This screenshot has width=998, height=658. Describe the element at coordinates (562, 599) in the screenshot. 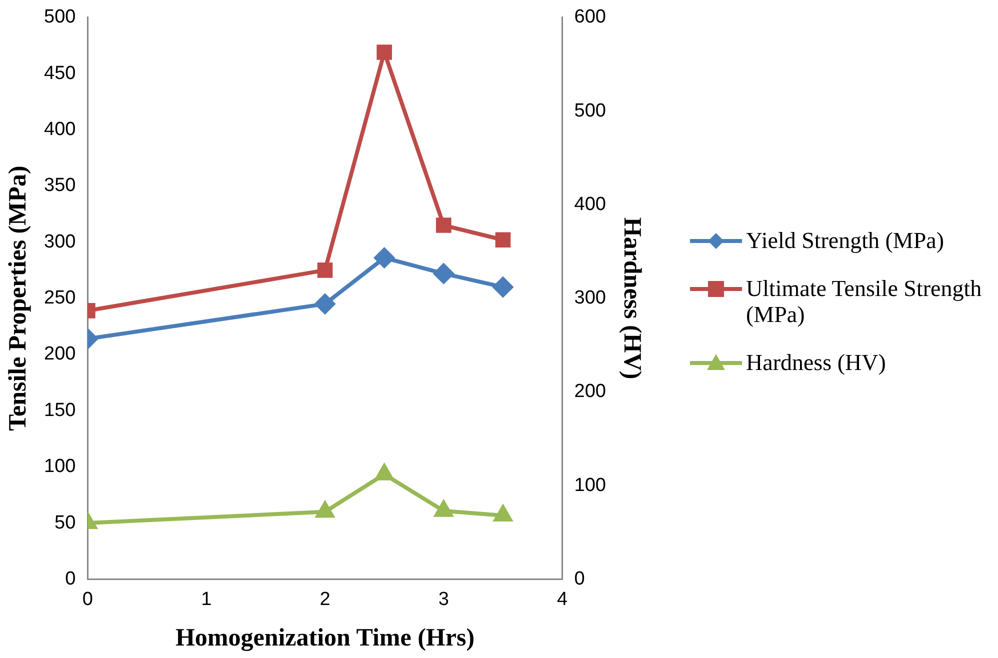

I see `x-tick-label: 4` at that location.